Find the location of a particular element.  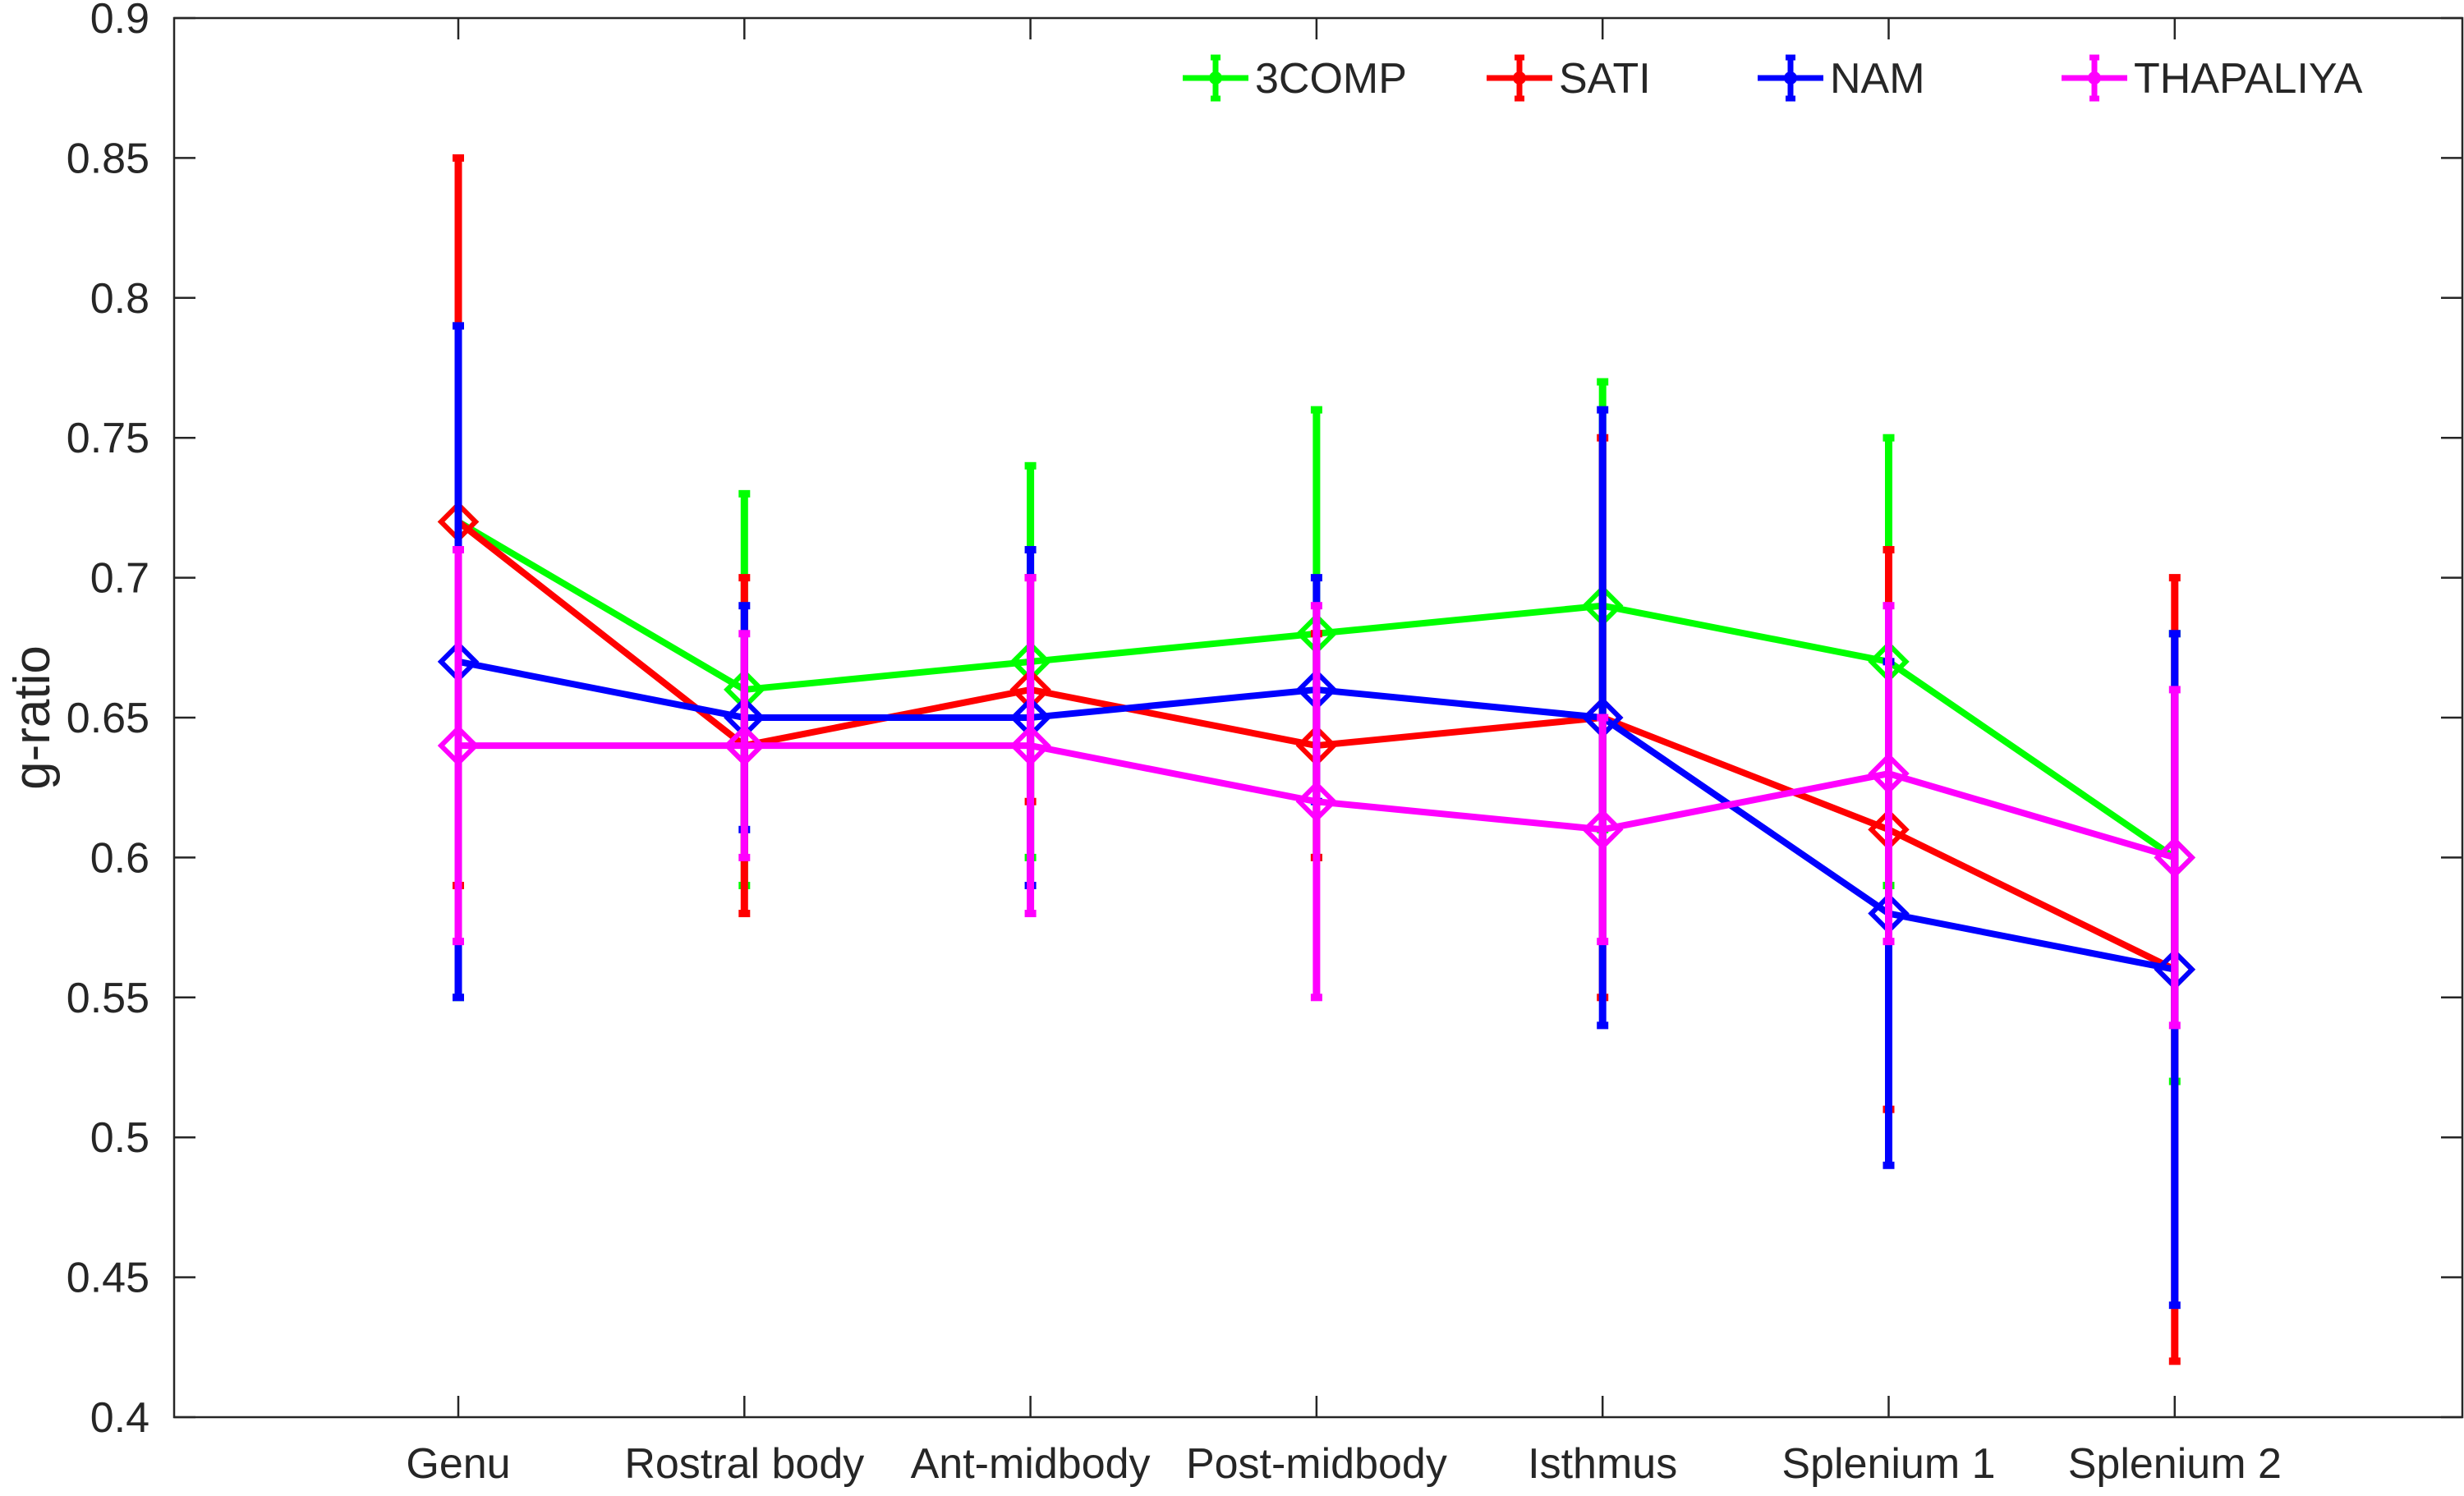

legend-item-nam: NAM is located at coordinates (1841, 78).